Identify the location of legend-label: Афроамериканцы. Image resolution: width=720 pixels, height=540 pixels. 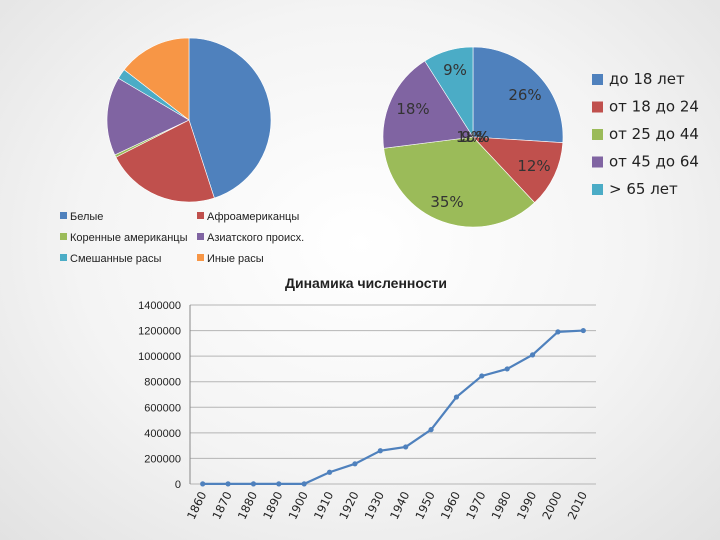
(253, 217).